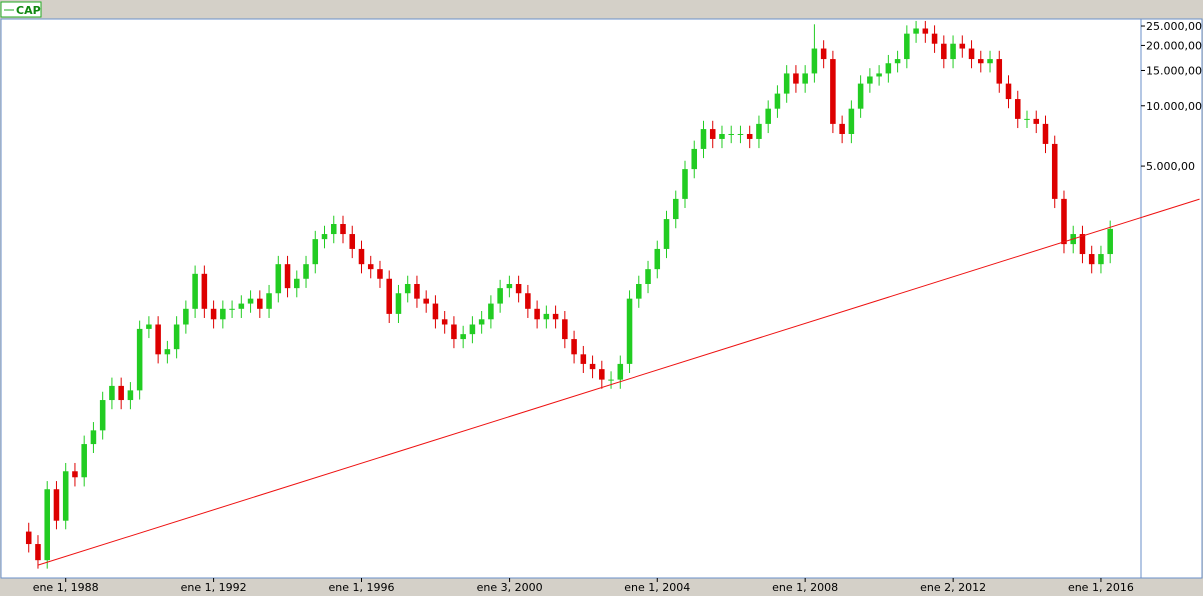  What do you see at coordinates (28, 10) in the screenshot?
I see `legend-label: CAP` at bounding box center [28, 10].